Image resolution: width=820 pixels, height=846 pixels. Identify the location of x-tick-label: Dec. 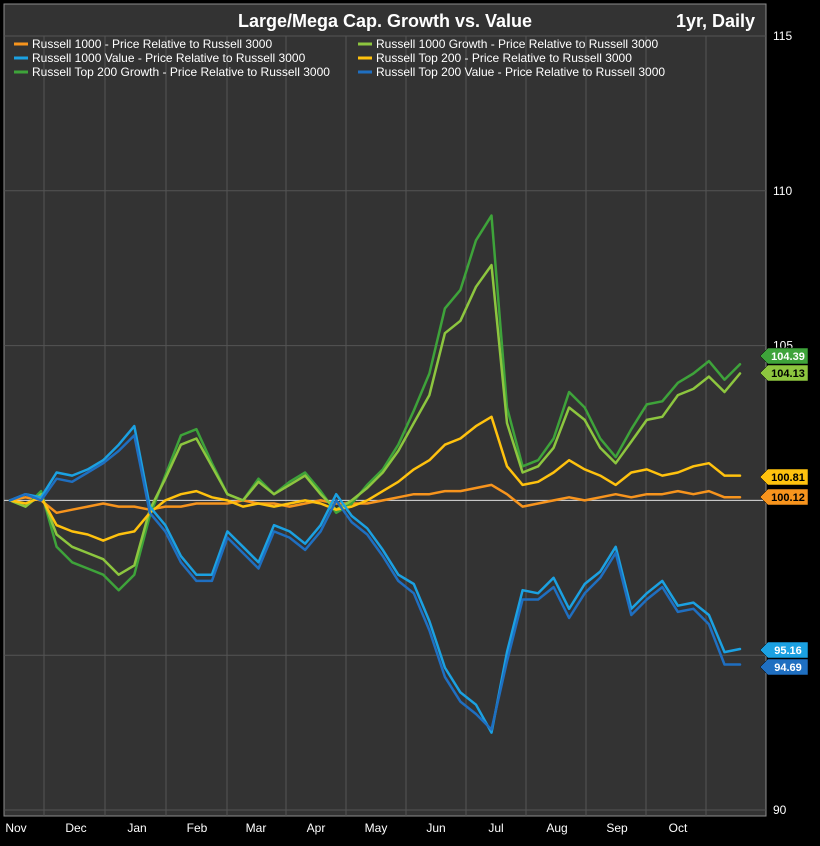
(75, 828).